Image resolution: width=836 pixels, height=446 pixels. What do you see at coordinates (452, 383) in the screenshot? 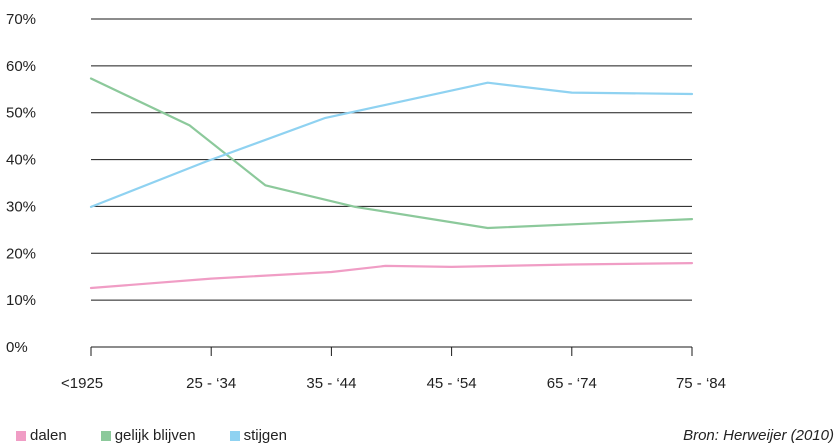
I see `x-tick-label: 45 - ‘54` at bounding box center [452, 383].